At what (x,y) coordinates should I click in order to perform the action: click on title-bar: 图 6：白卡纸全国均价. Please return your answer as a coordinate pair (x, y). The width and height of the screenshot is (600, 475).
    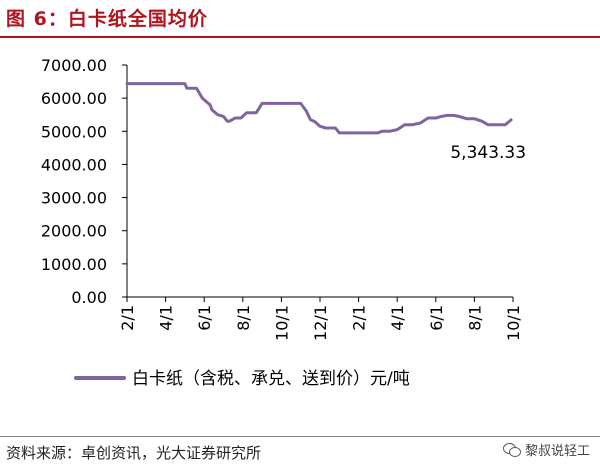
    Looking at the image, I should click on (300, 19).